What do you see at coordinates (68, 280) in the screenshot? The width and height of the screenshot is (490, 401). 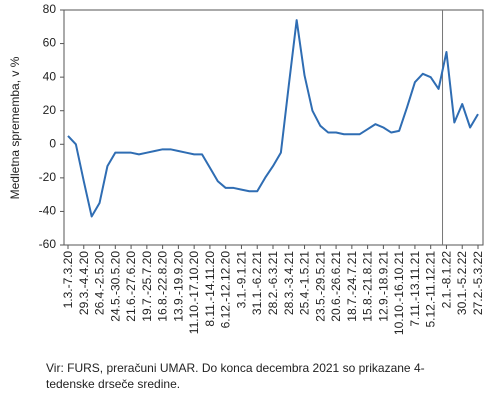 I see `x-tick-label: 1.3.-7.3.20` at bounding box center [68, 280].